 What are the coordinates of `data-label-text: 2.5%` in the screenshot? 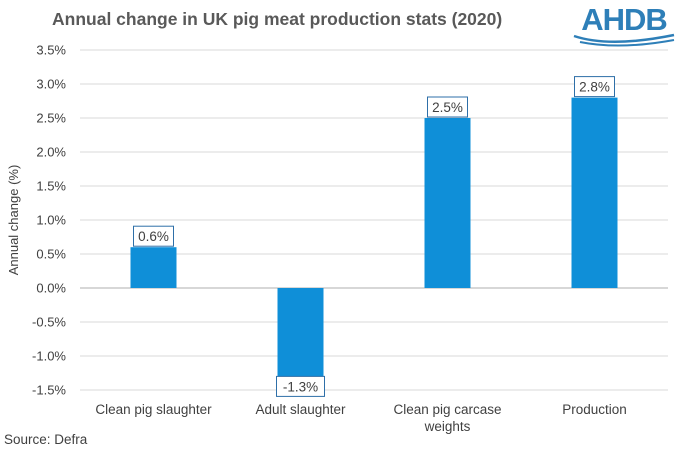 It's located at (447, 107).